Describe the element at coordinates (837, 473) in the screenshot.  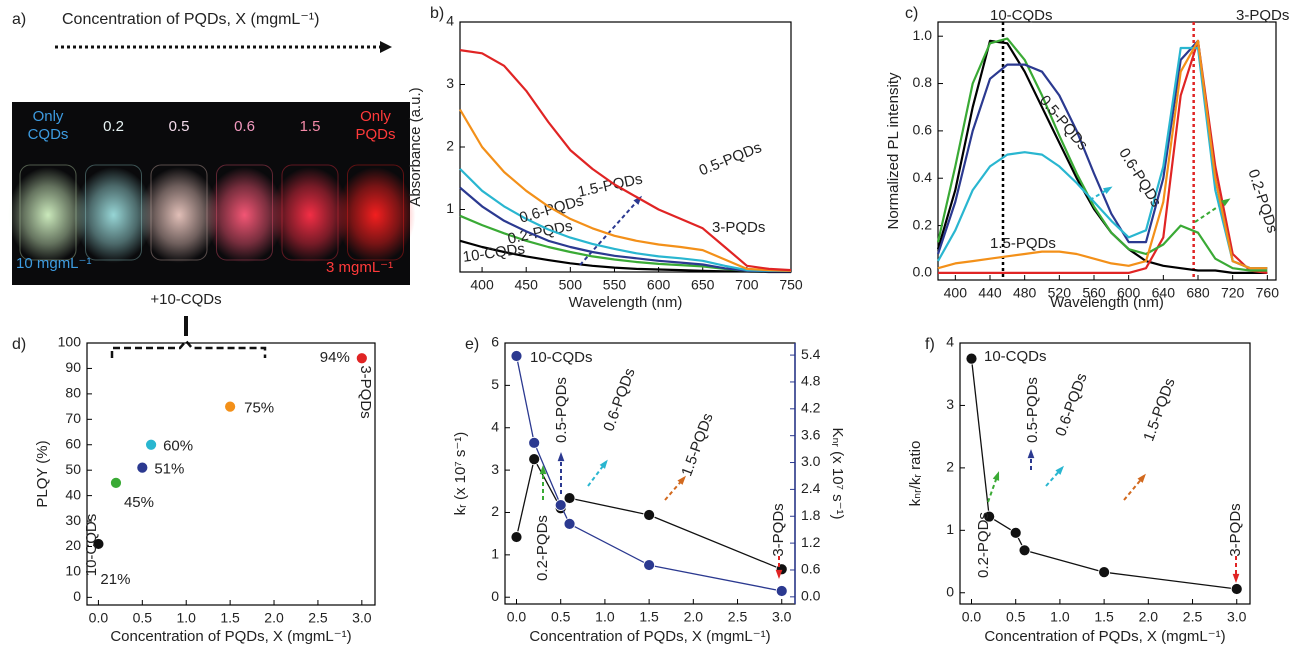
I see `y2-axis-label: Kₙᵣ (x 10⁷ s⁻¹)` at that location.